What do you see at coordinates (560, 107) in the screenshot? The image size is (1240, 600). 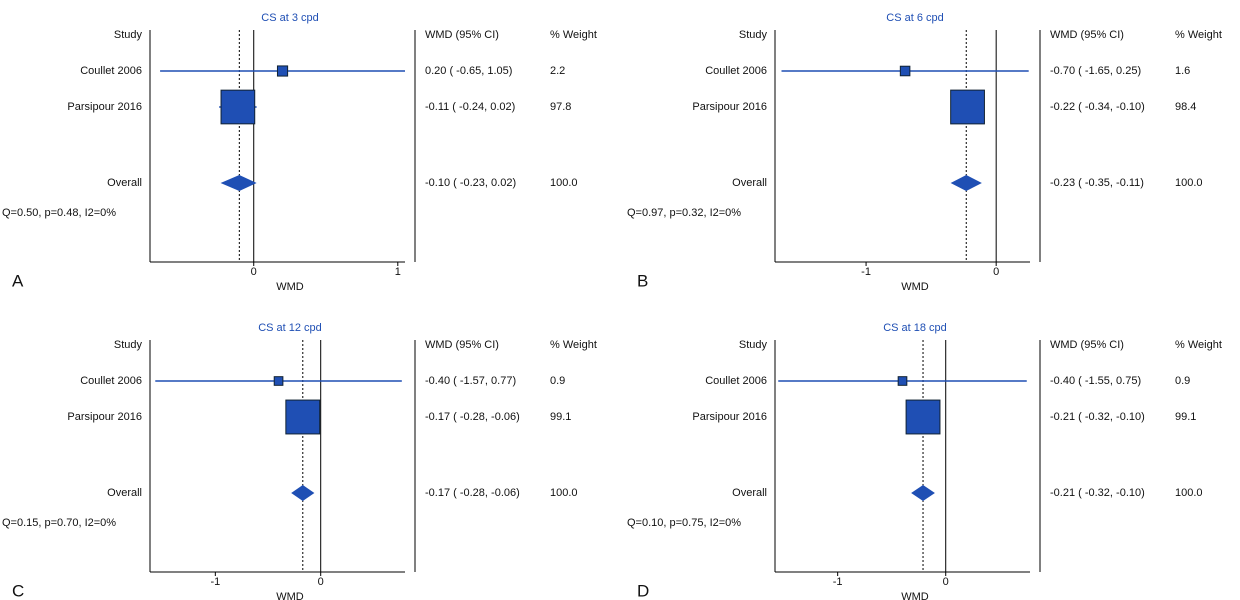 I see `weight-text: 97.8` at bounding box center [560, 107].